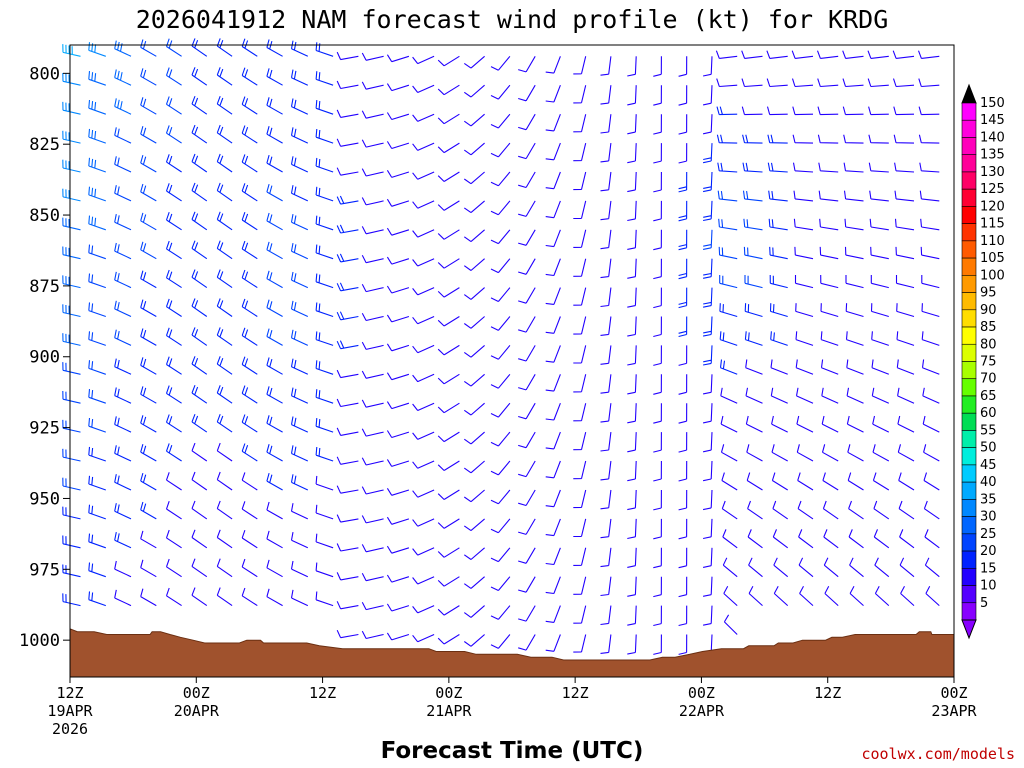 Image resolution: width=1024 pixels, height=768 pixels. Describe the element at coordinates (44, 145) in the screenshot. I see `y-tick-label: 825` at that location.